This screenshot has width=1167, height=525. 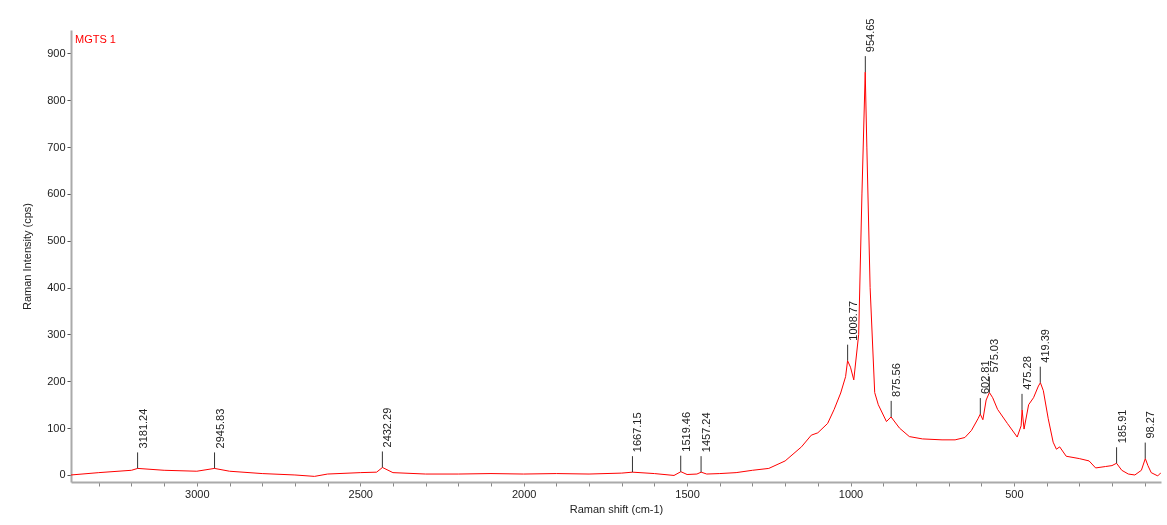 I want to click on annotation: 875.56, so click(x=896, y=380).